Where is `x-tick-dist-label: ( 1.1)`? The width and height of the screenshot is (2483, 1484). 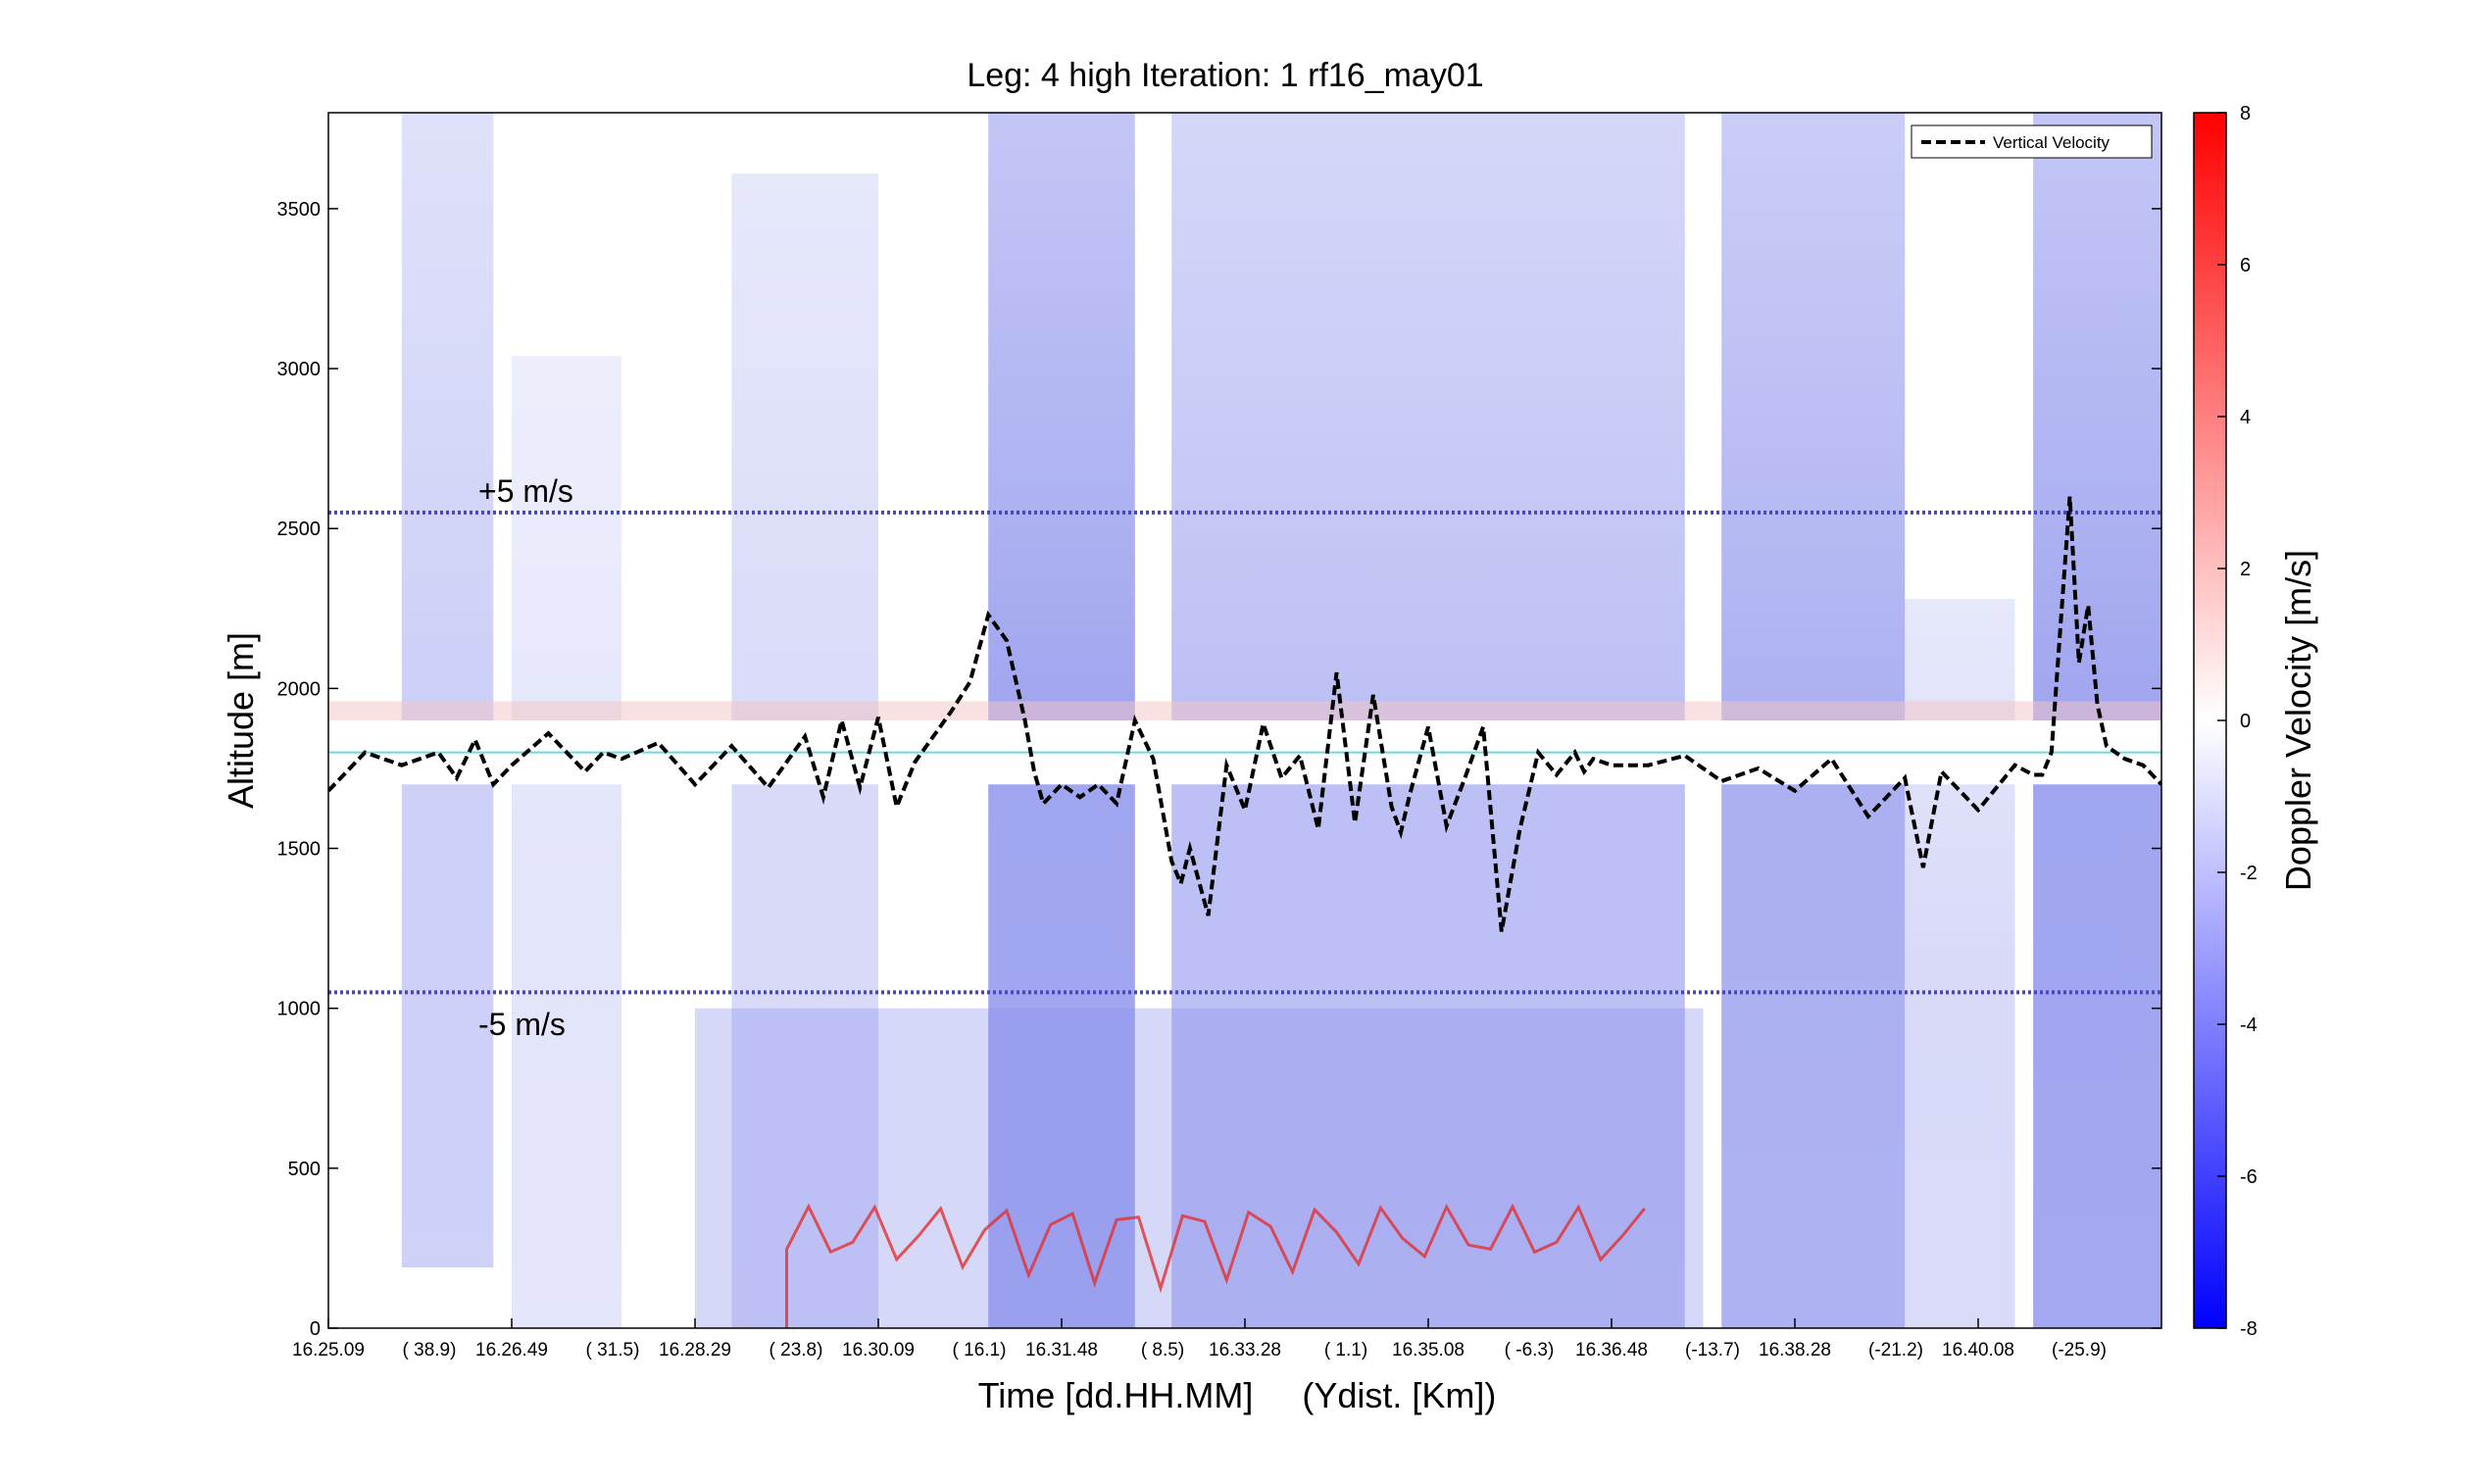 x-tick-dist-label: ( 1.1) is located at coordinates (1345, 1350).